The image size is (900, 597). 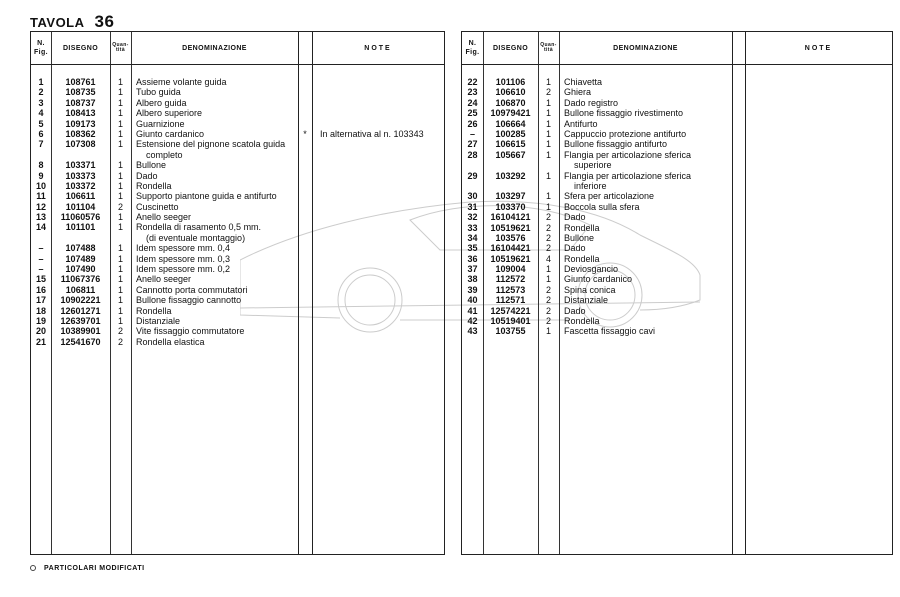 I want to click on part-number: 100285, so click(x=510, y=133).